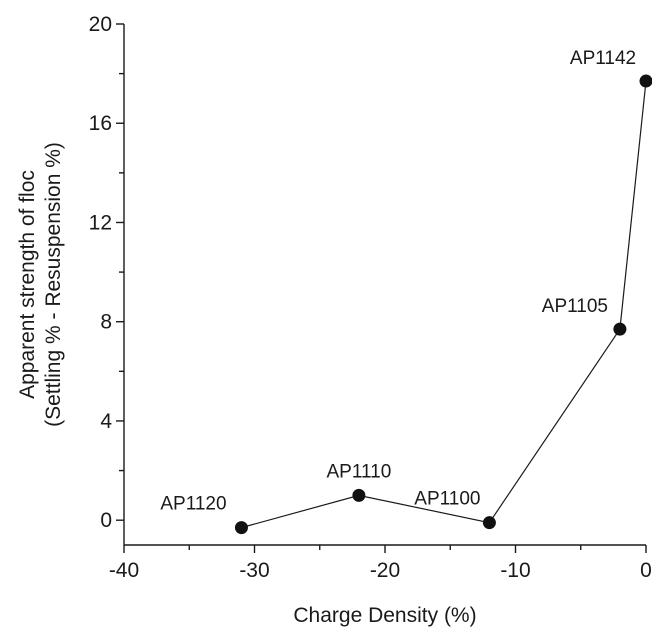 The width and height of the screenshot is (652, 629). I want to click on x-tick-label: -10, so click(515, 570).